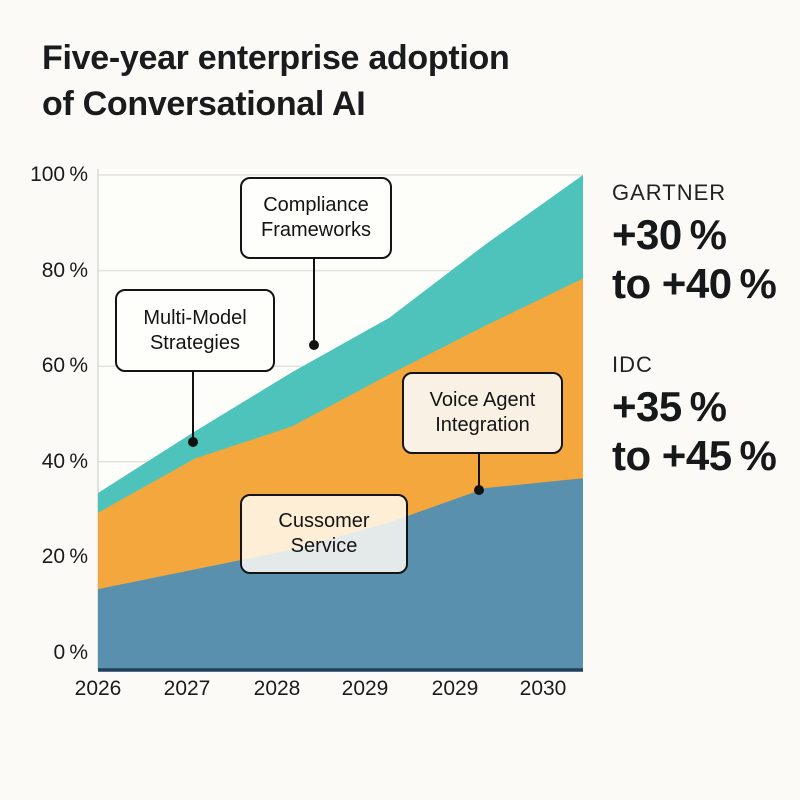  What do you see at coordinates (669, 406) in the screenshot?
I see `source-value-idc: +35 %` at bounding box center [669, 406].